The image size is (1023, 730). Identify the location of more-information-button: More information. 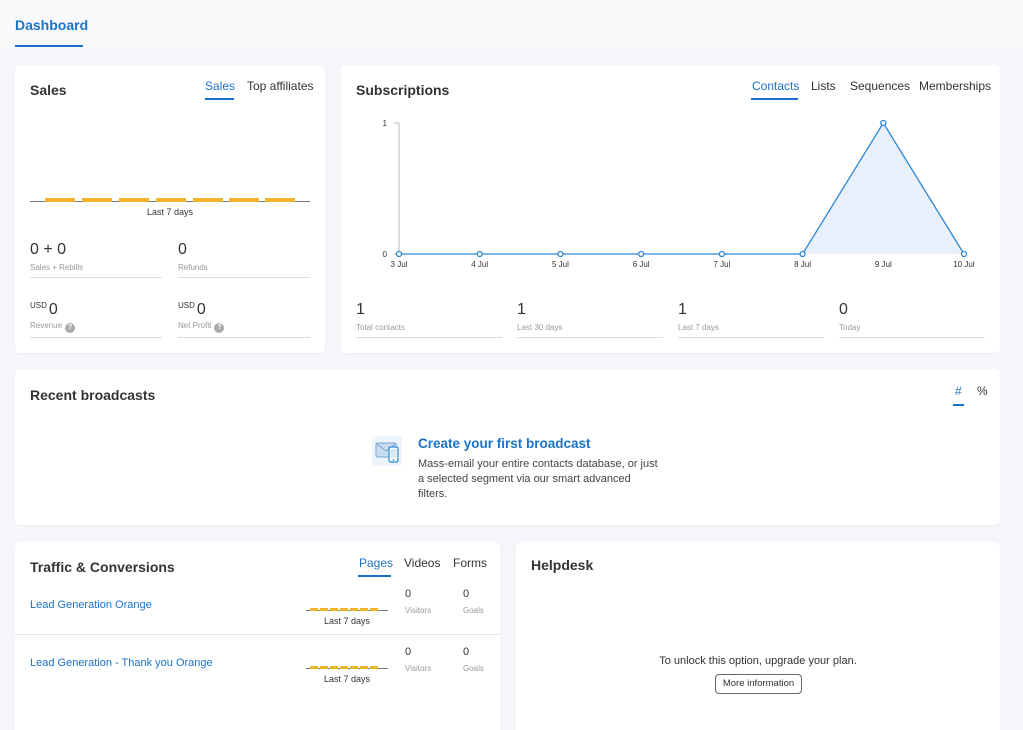
(758, 684).